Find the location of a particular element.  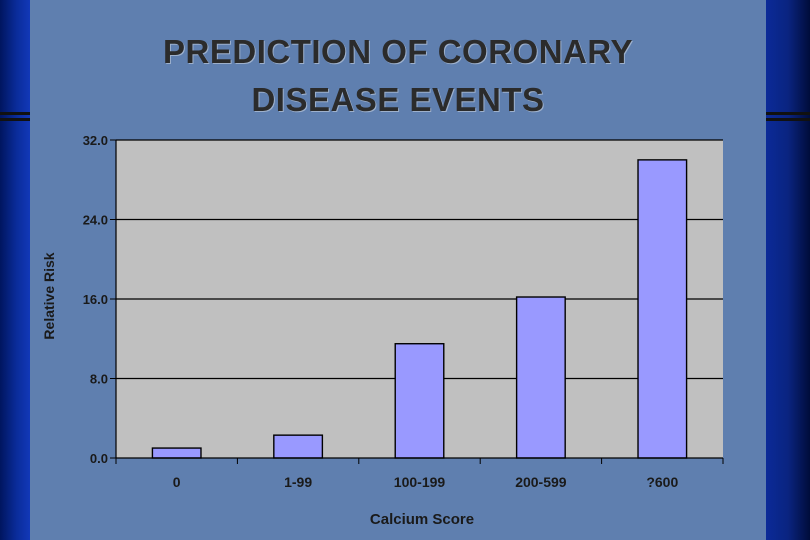

x-category-label: 1-99 is located at coordinates (298, 482).